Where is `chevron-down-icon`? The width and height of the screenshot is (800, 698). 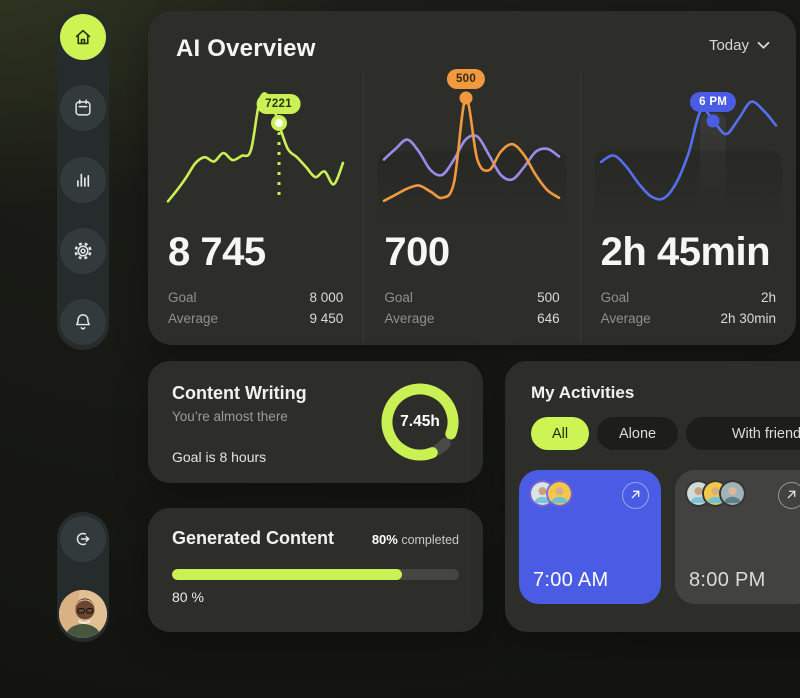
chevron-down-icon is located at coordinates (763, 45).